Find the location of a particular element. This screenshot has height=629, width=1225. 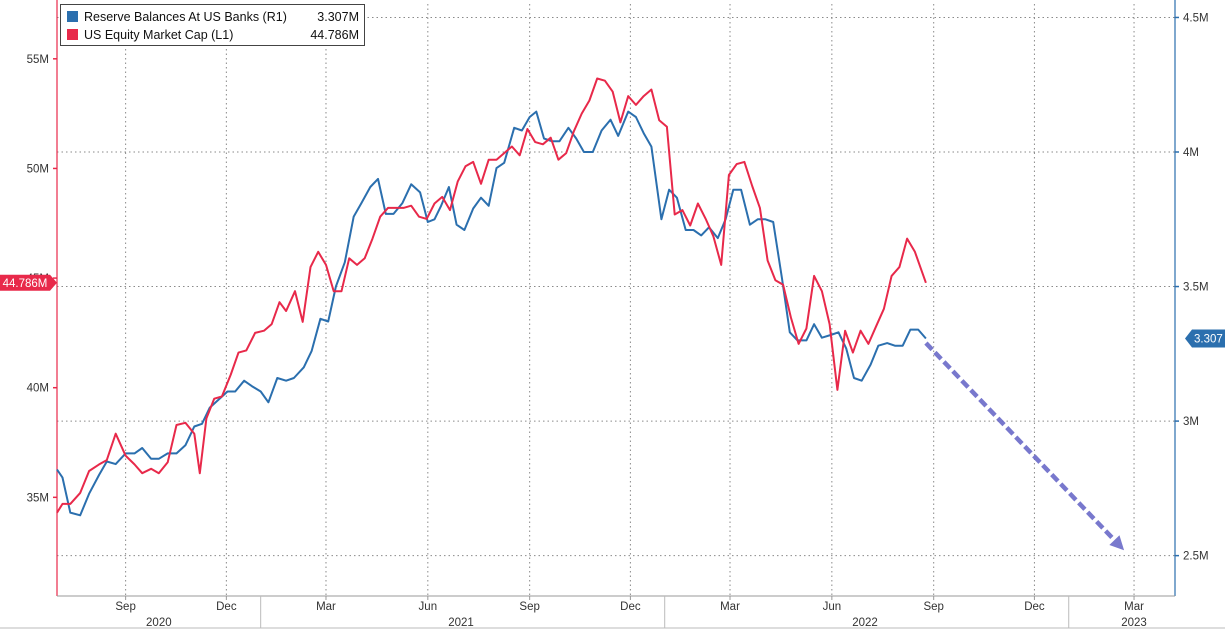

annotations is located at coordinates (1024, 446).